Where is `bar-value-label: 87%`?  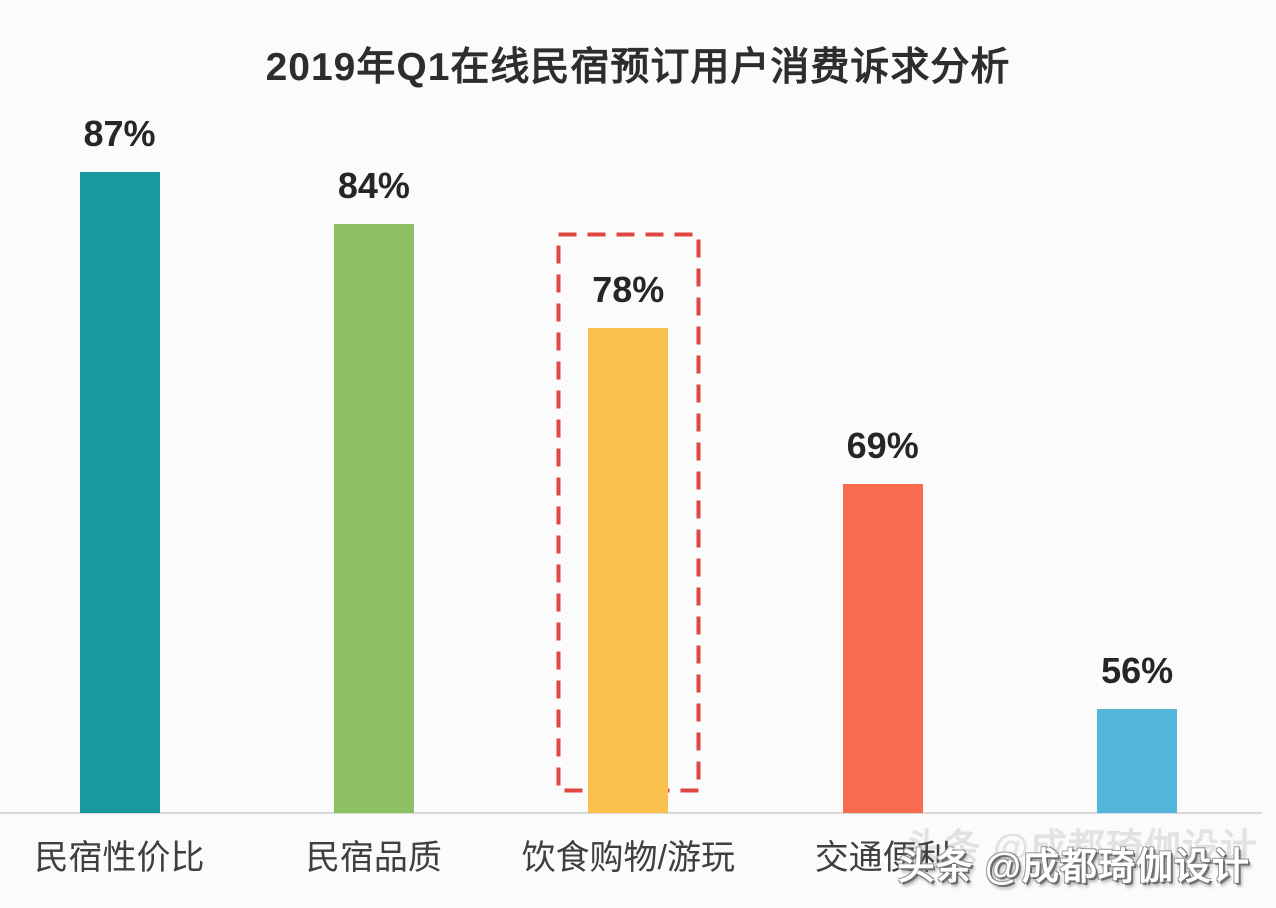
bar-value-label: 87% is located at coordinates (119, 134).